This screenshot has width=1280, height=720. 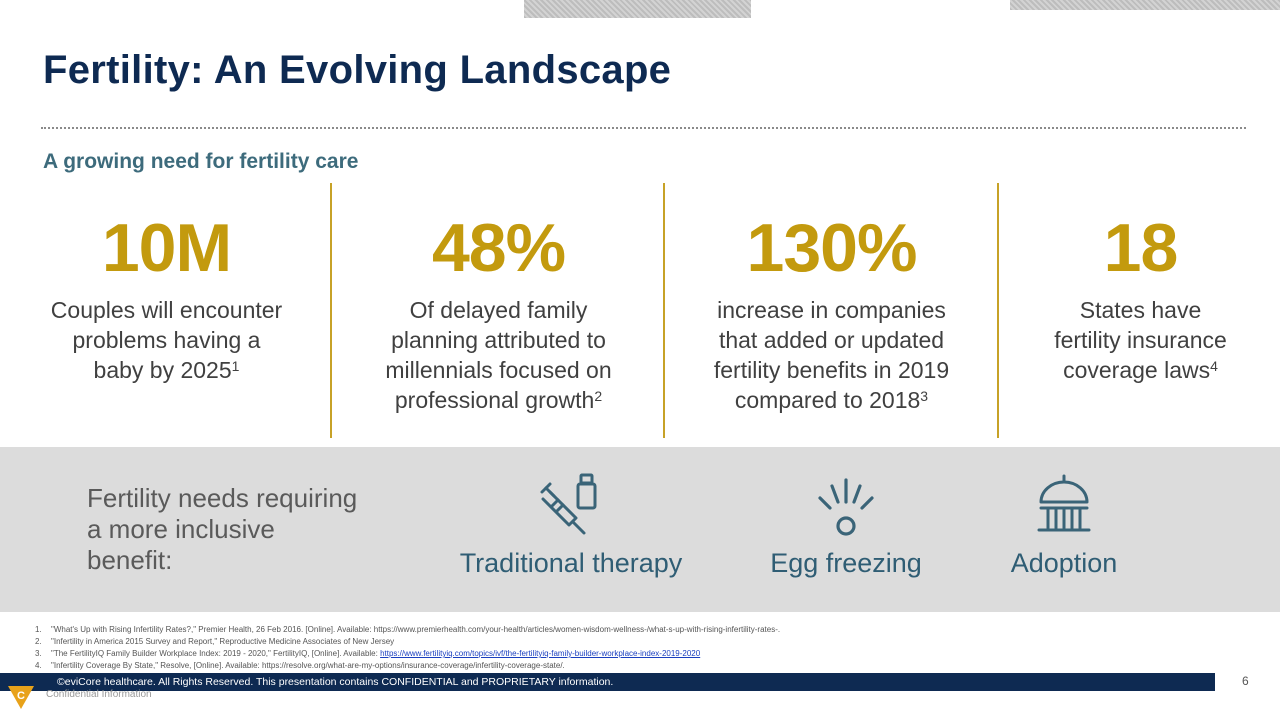 I want to click on stat-value: 10M, so click(x=166, y=248).